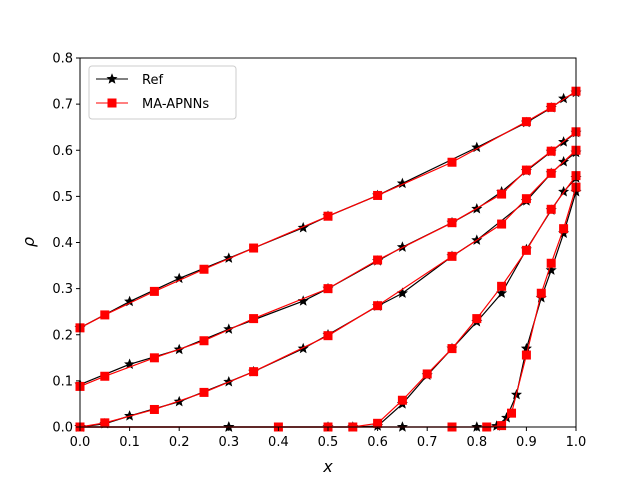 Image resolution: width=640 pixels, height=480 pixels. What do you see at coordinates (162, 92) in the screenshot?
I see `legend: Ref MA-APNNs` at bounding box center [162, 92].